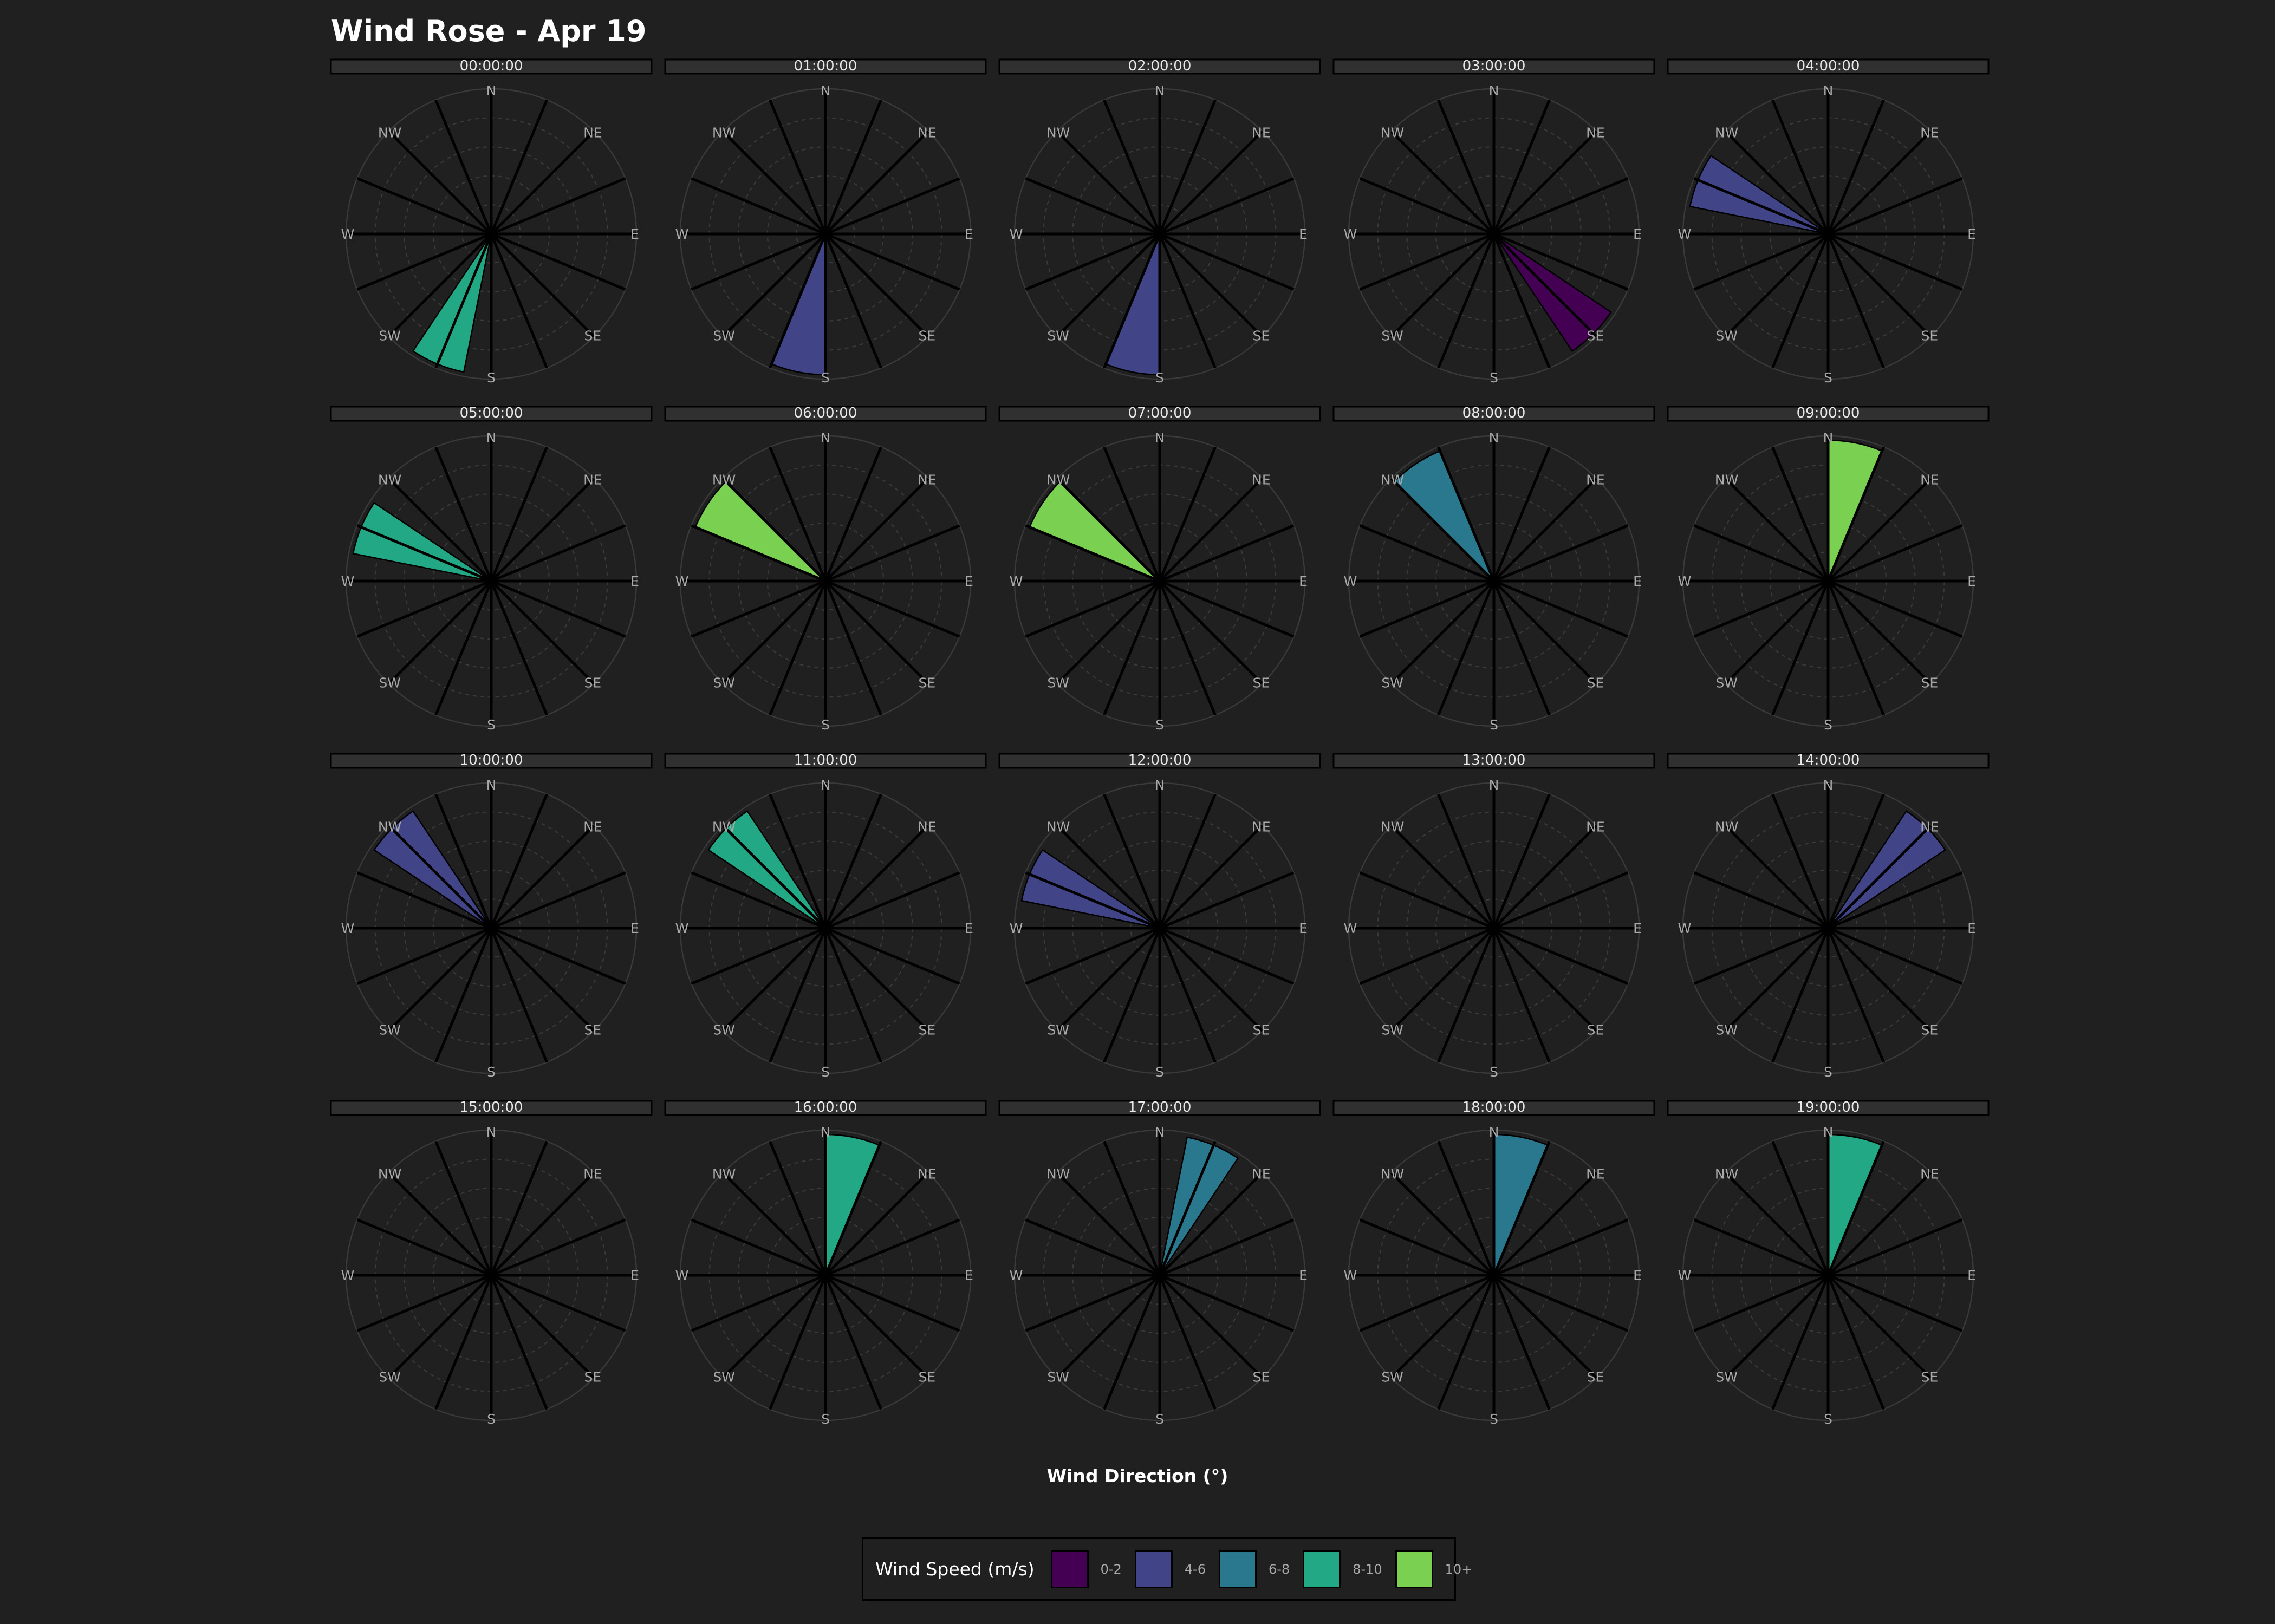 The image size is (2275, 1624). I want to click on facet-strip-label: 06:00:00, so click(825, 413).